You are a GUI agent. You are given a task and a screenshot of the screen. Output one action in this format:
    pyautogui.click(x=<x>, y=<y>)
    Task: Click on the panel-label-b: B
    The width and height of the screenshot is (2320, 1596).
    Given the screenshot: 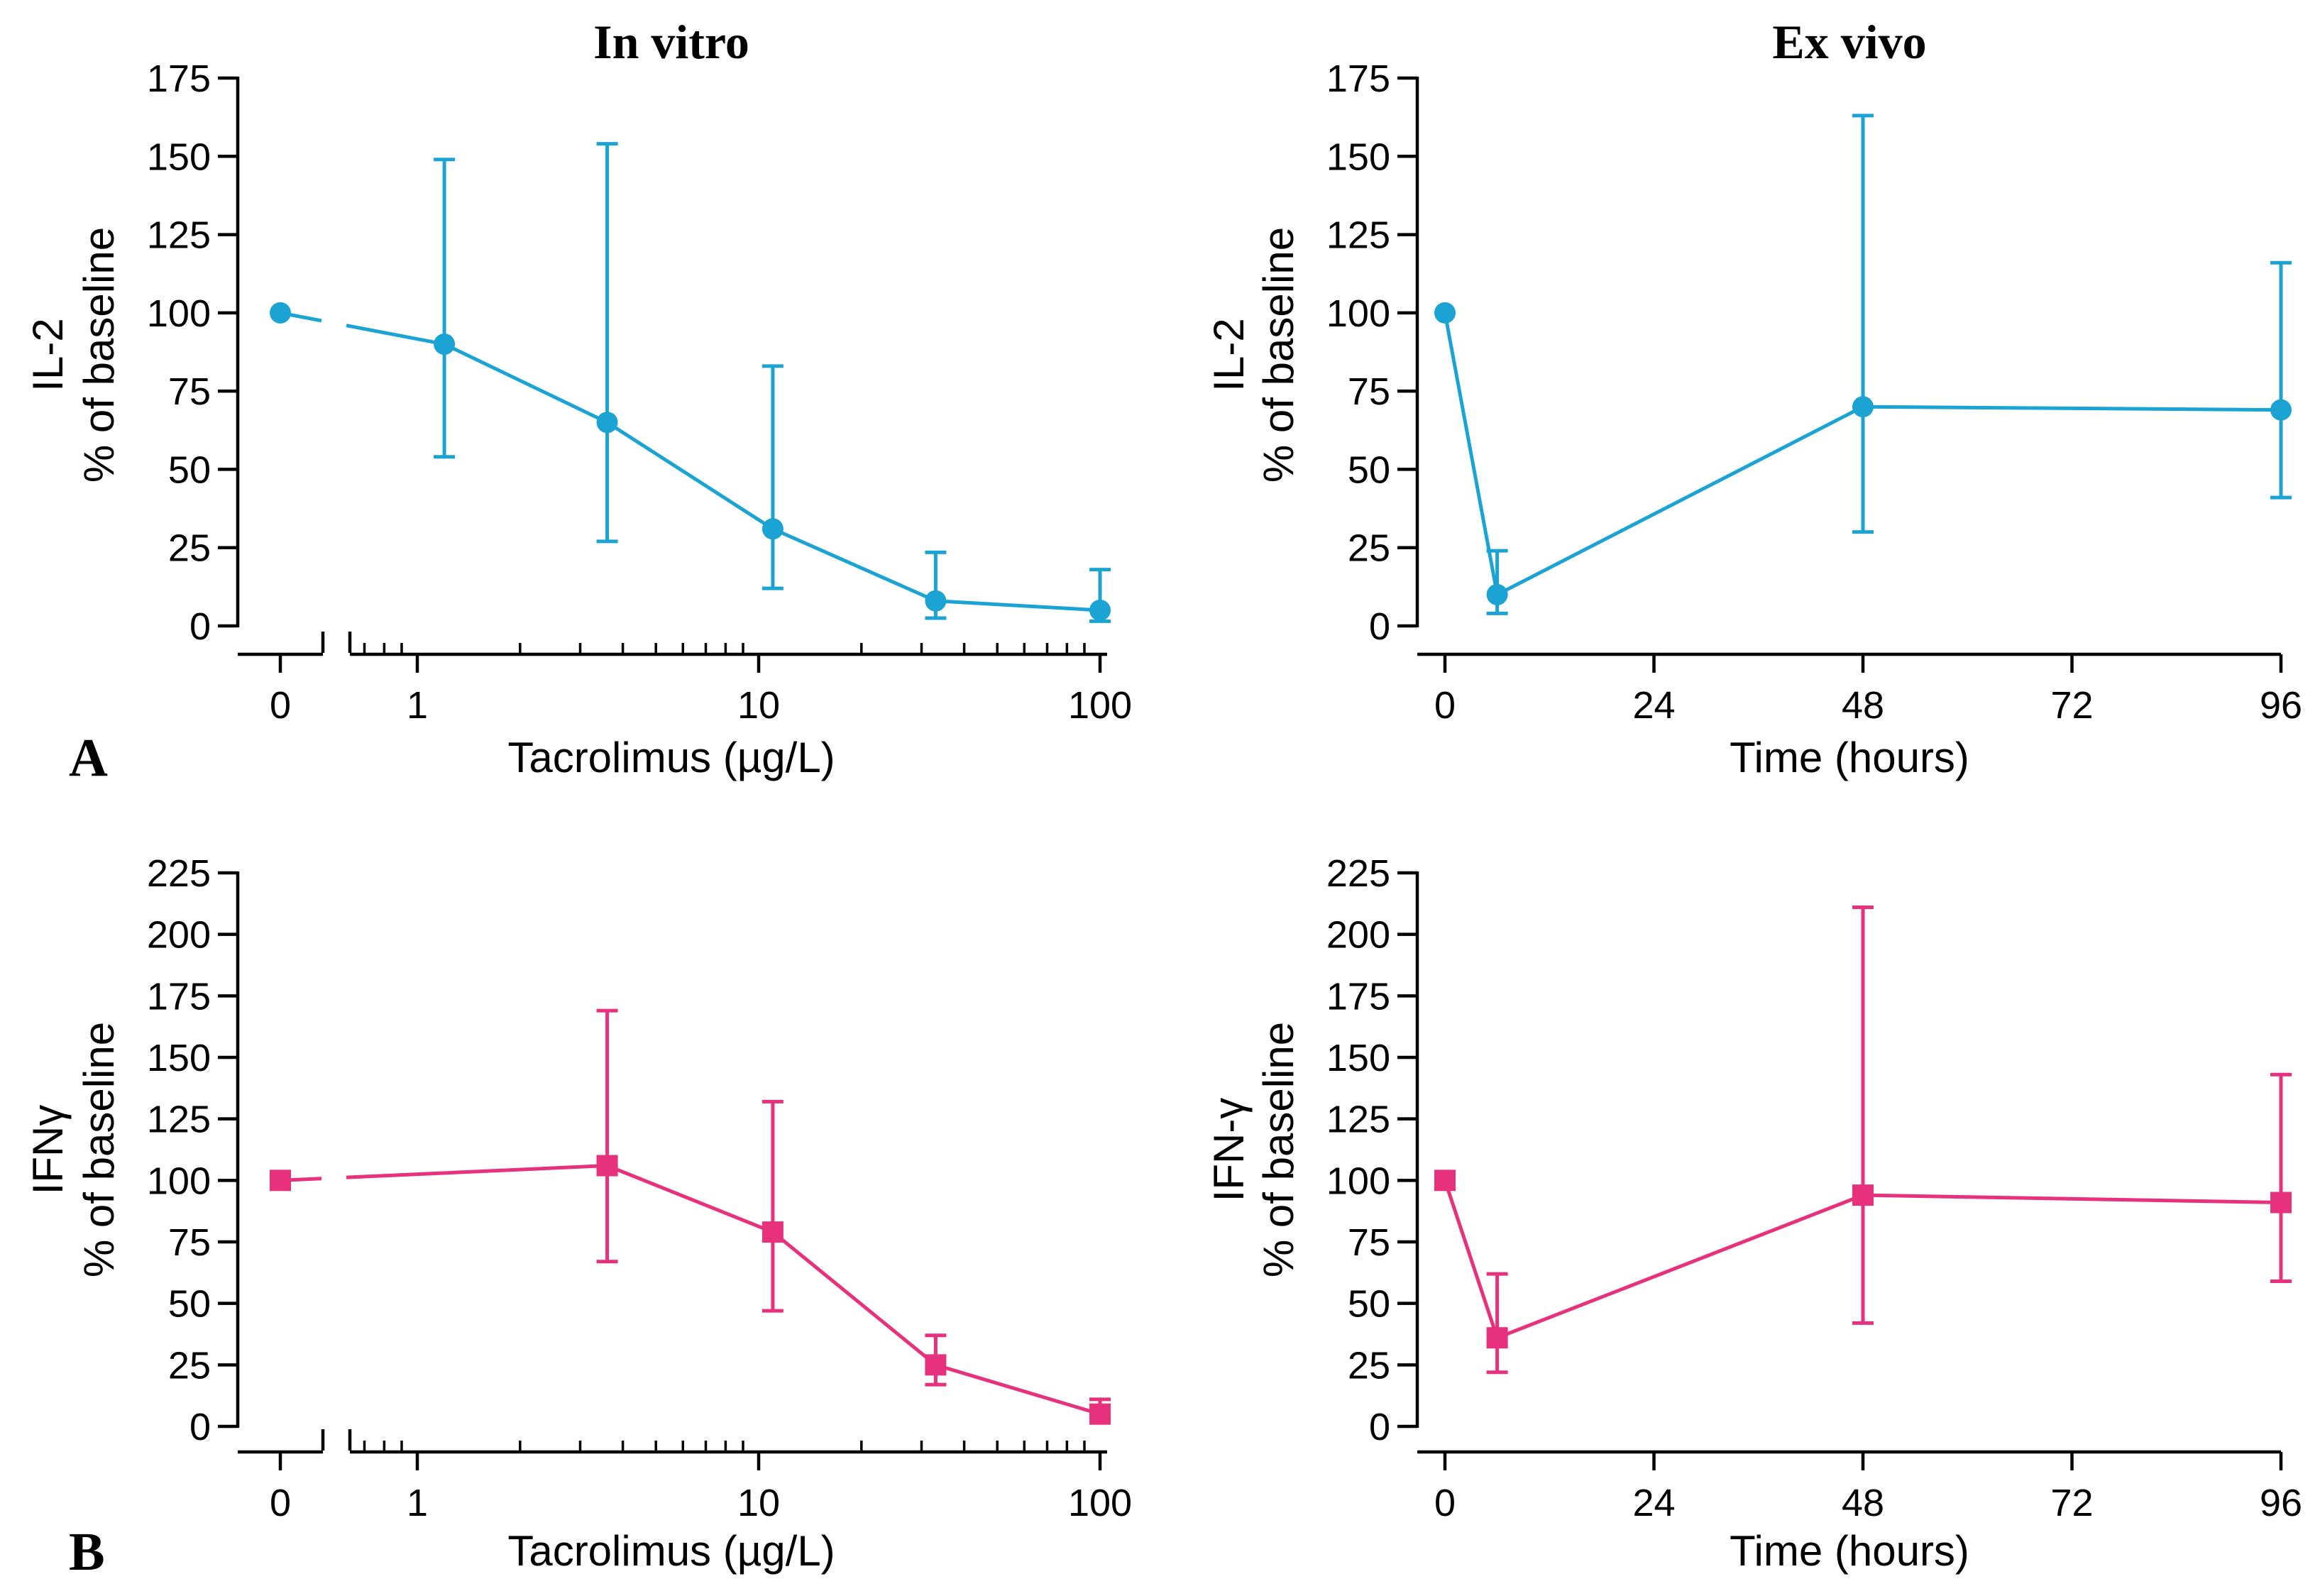 What is the action you would take?
    pyautogui.click(x=87, y=1552)
    